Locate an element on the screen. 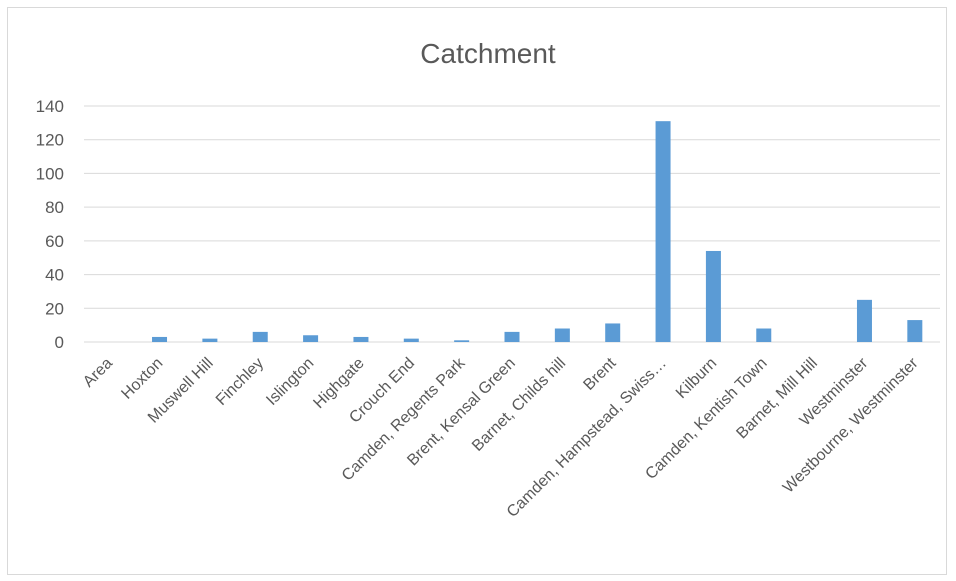  y-tick-label: 80 is located at coordinates (54, 207).